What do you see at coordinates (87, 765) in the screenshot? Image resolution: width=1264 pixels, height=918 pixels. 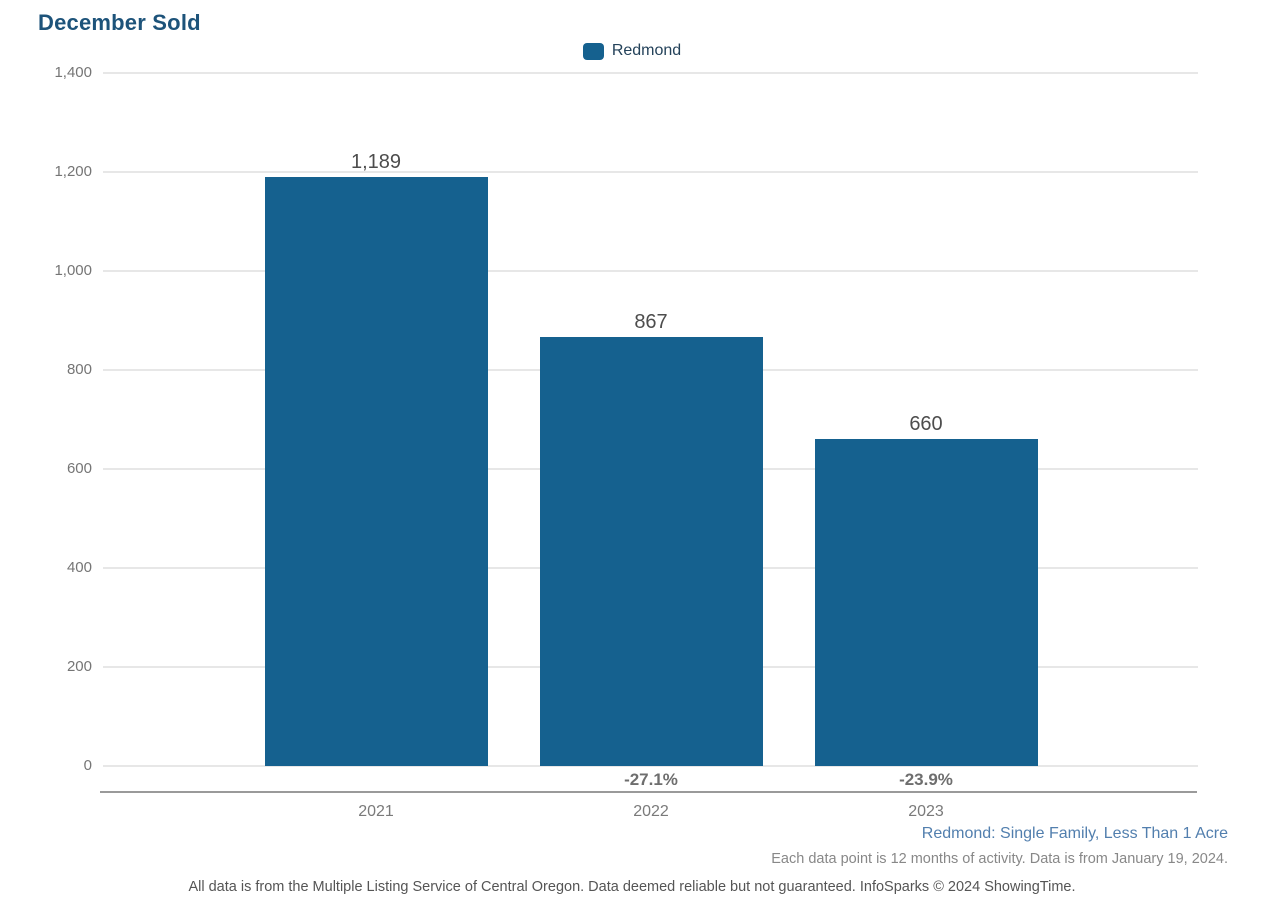 I see `y-axis-tick-label: 0` at bounding box center [87, 765].